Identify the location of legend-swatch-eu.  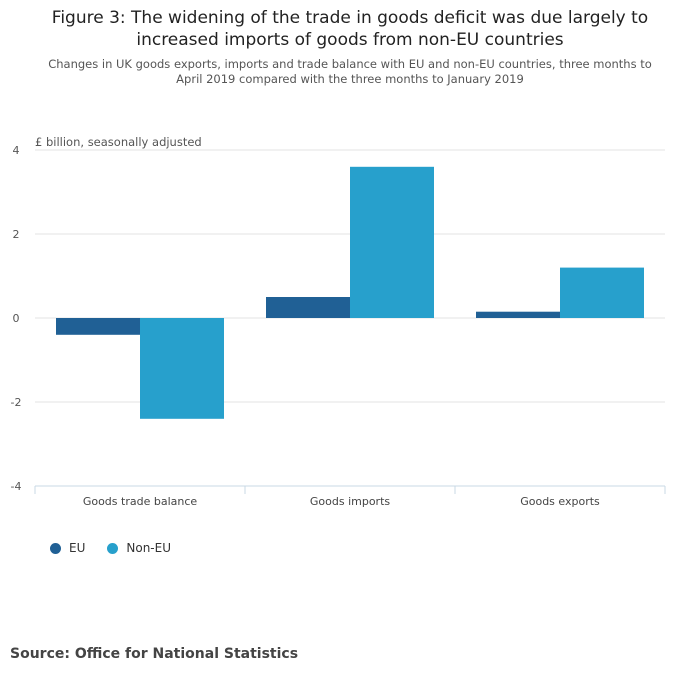
(55, 548).